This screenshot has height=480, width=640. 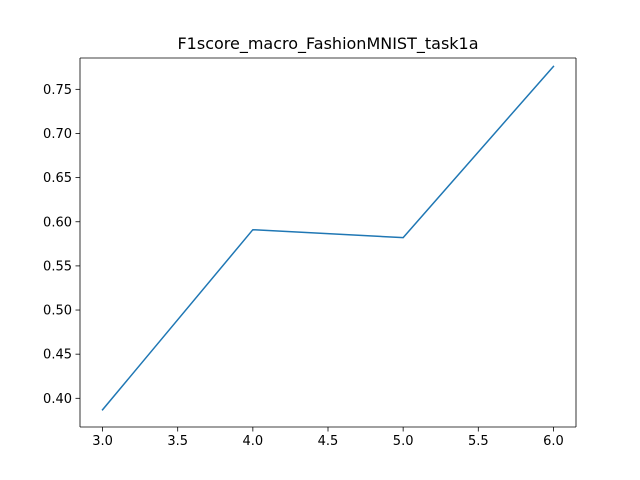 What do you see at coordinates (57, 134) in the screenshot?
I see `y-tick-label: 0.70` at bounding box center [57, 134].